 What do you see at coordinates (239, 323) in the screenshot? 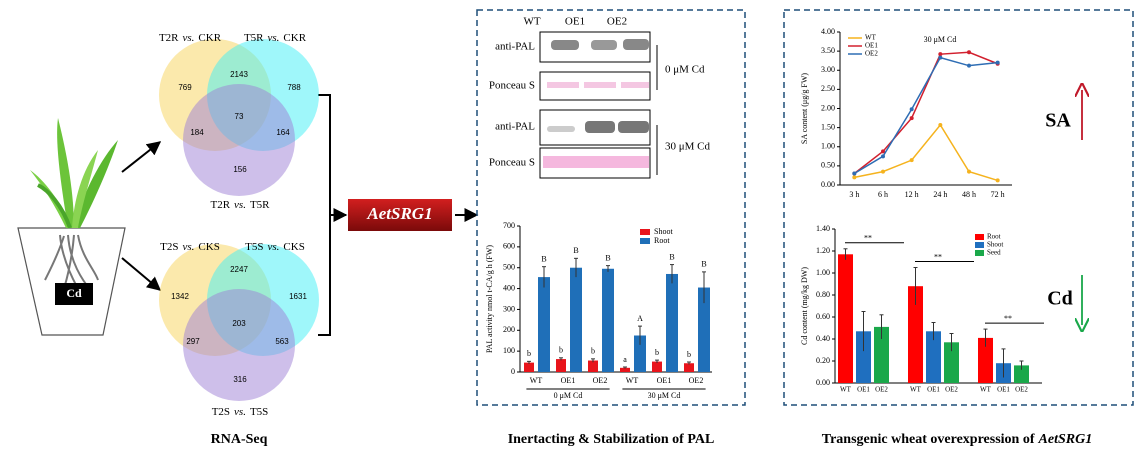
I see `venn-count: 203` at bounding box center [239, 323].